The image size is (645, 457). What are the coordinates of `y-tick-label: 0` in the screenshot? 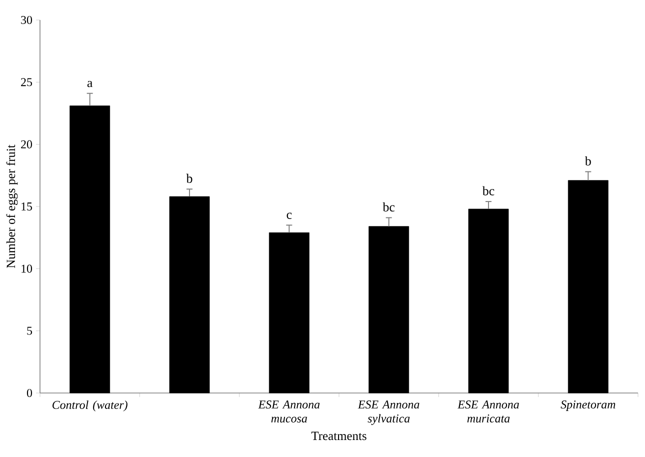 It's located at (29, 393).